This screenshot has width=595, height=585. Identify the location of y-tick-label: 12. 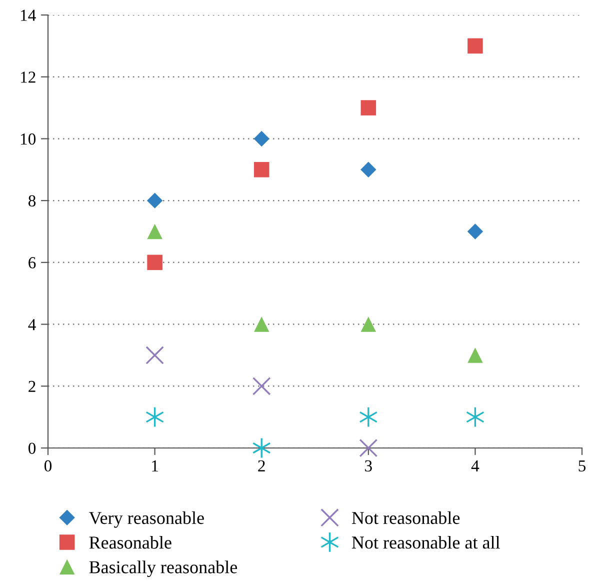
(28, 77).